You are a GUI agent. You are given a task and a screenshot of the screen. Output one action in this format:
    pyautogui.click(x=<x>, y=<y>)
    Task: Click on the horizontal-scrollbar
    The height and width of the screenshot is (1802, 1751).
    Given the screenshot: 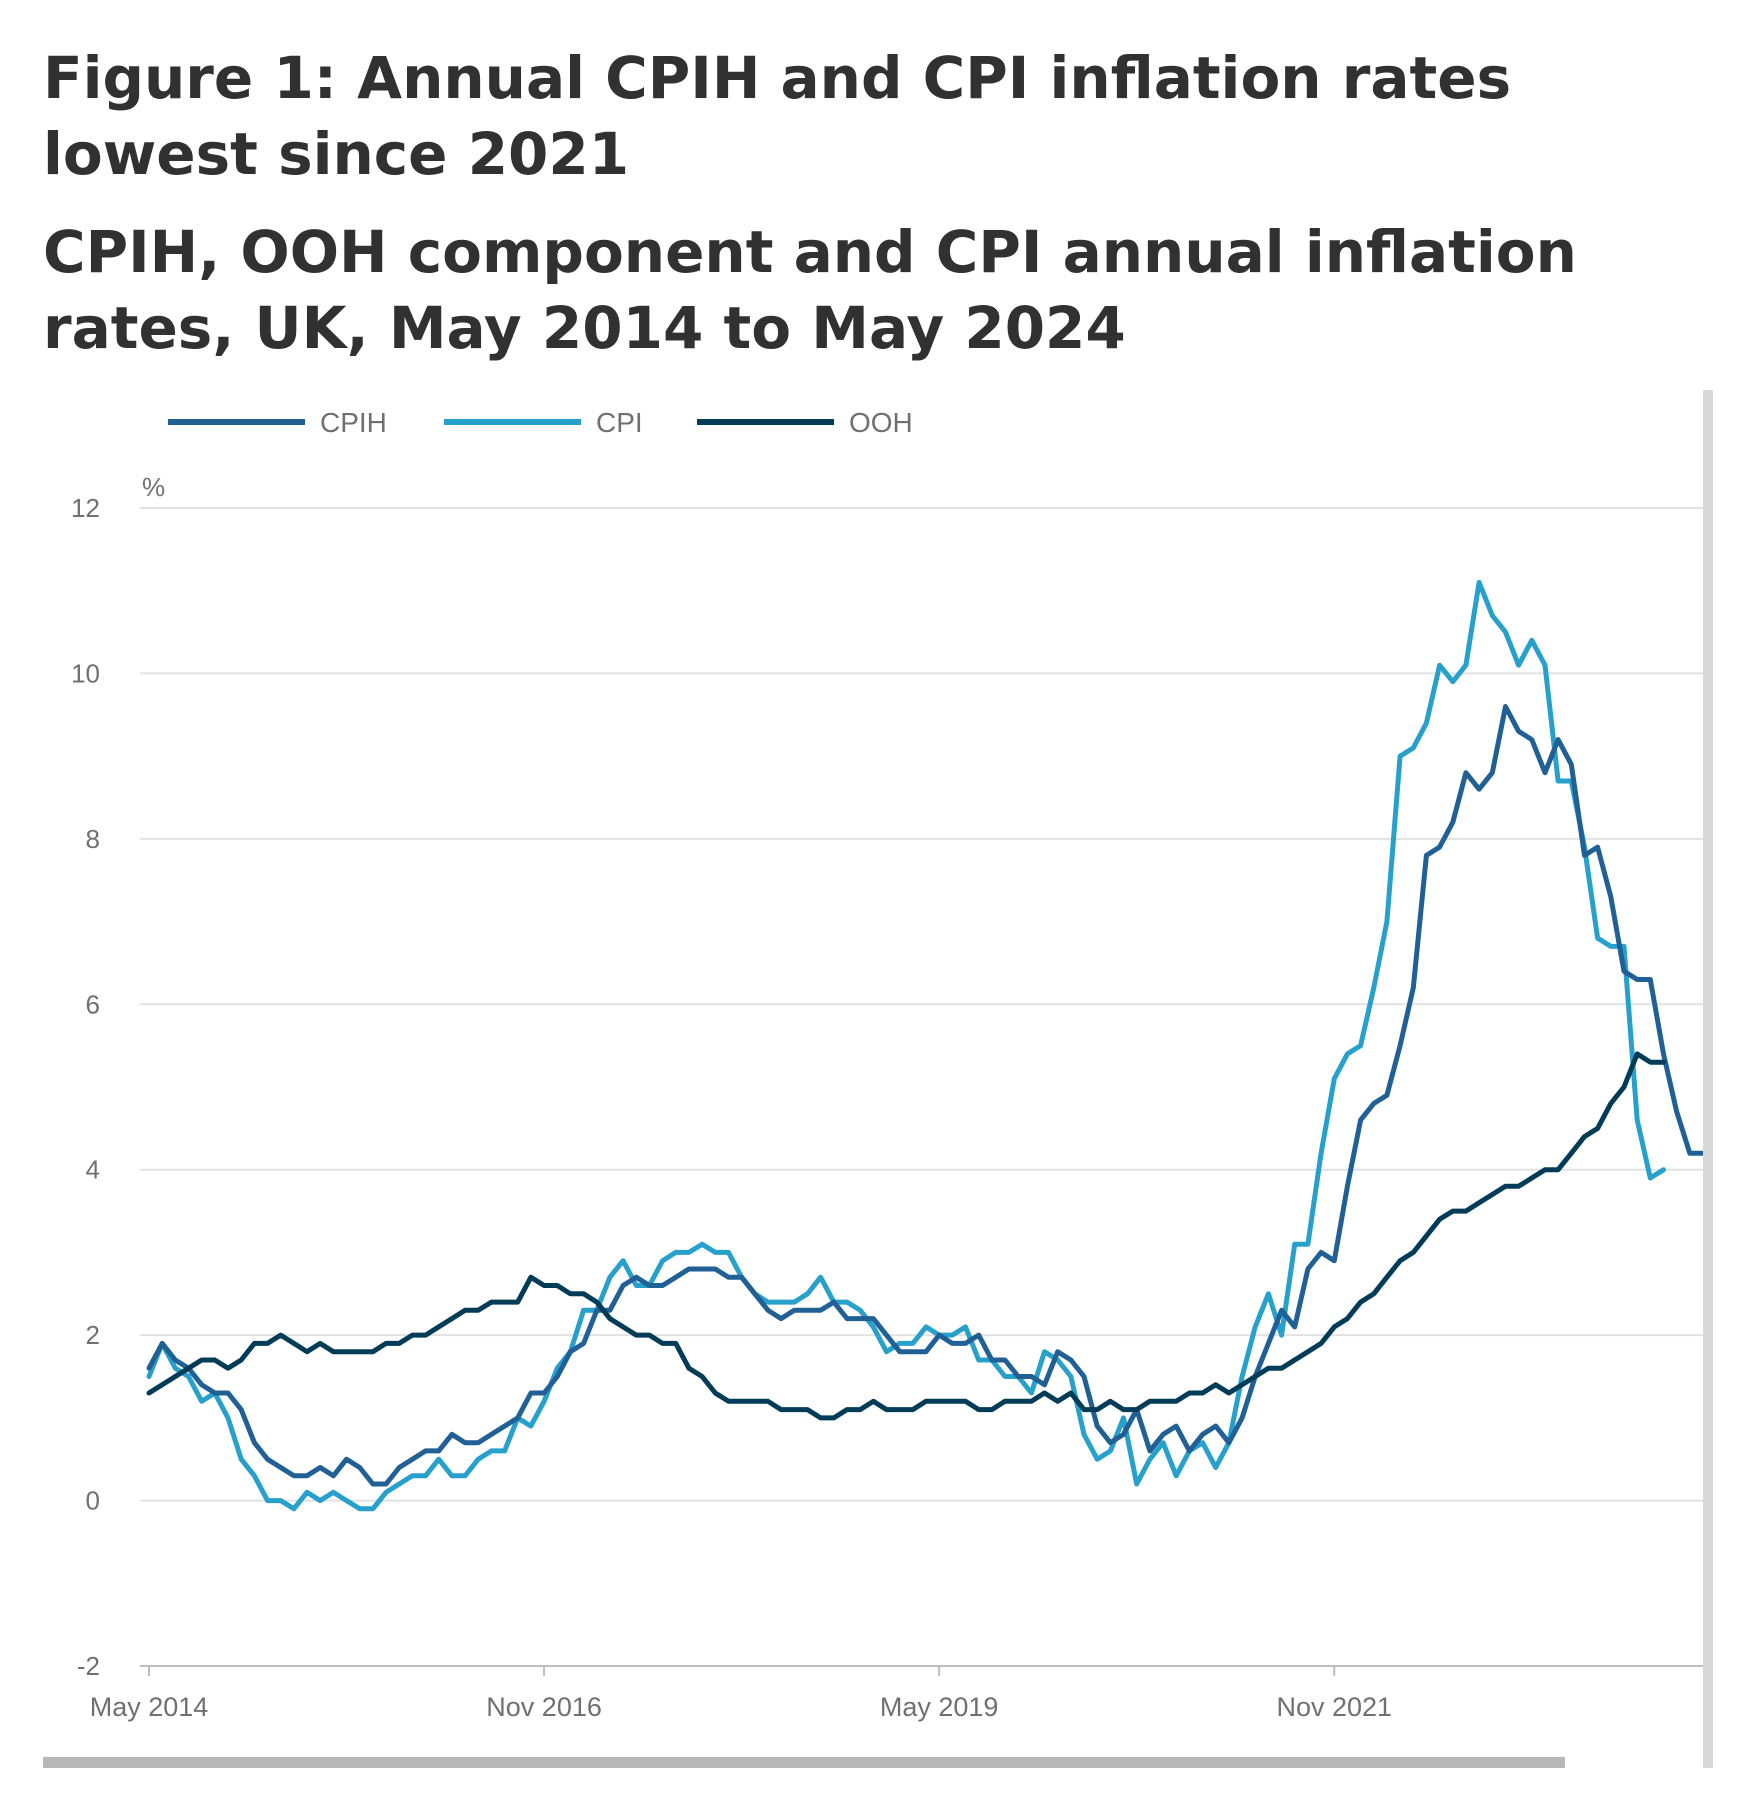 What is the action you would take?
    pyautogui.click(x=804, y=1762)
    